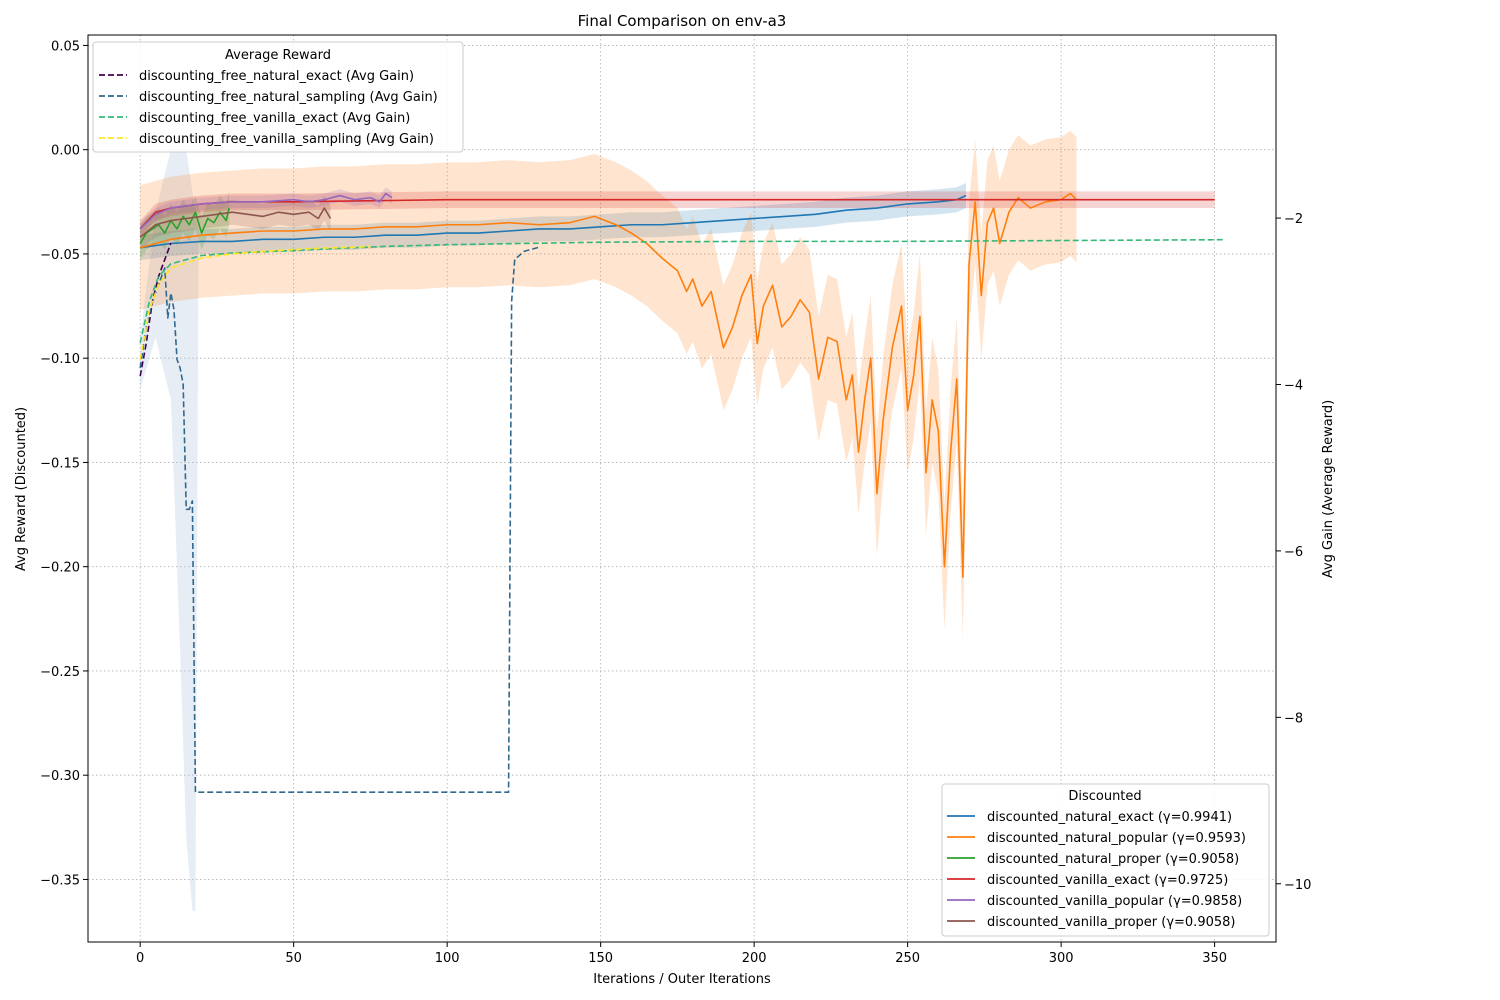 The height and width of the screenshot is (1000, 1500). I want to click on x-tick-label: 350, so click(1214, 958).